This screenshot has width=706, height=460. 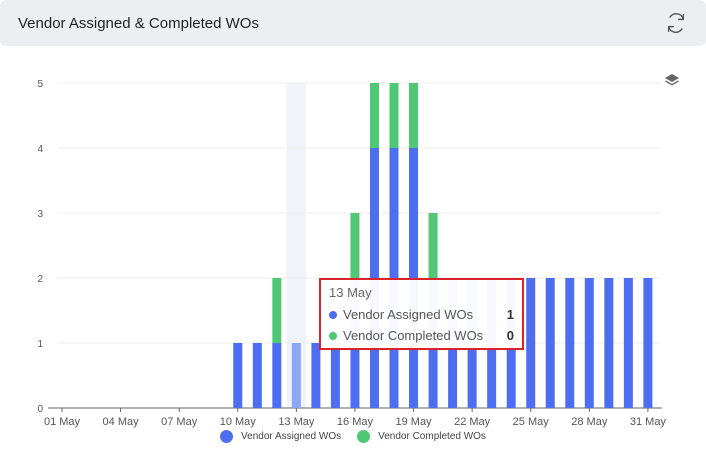 I want to click on x-tick-label: 04 May, so click(x=121, y=422).